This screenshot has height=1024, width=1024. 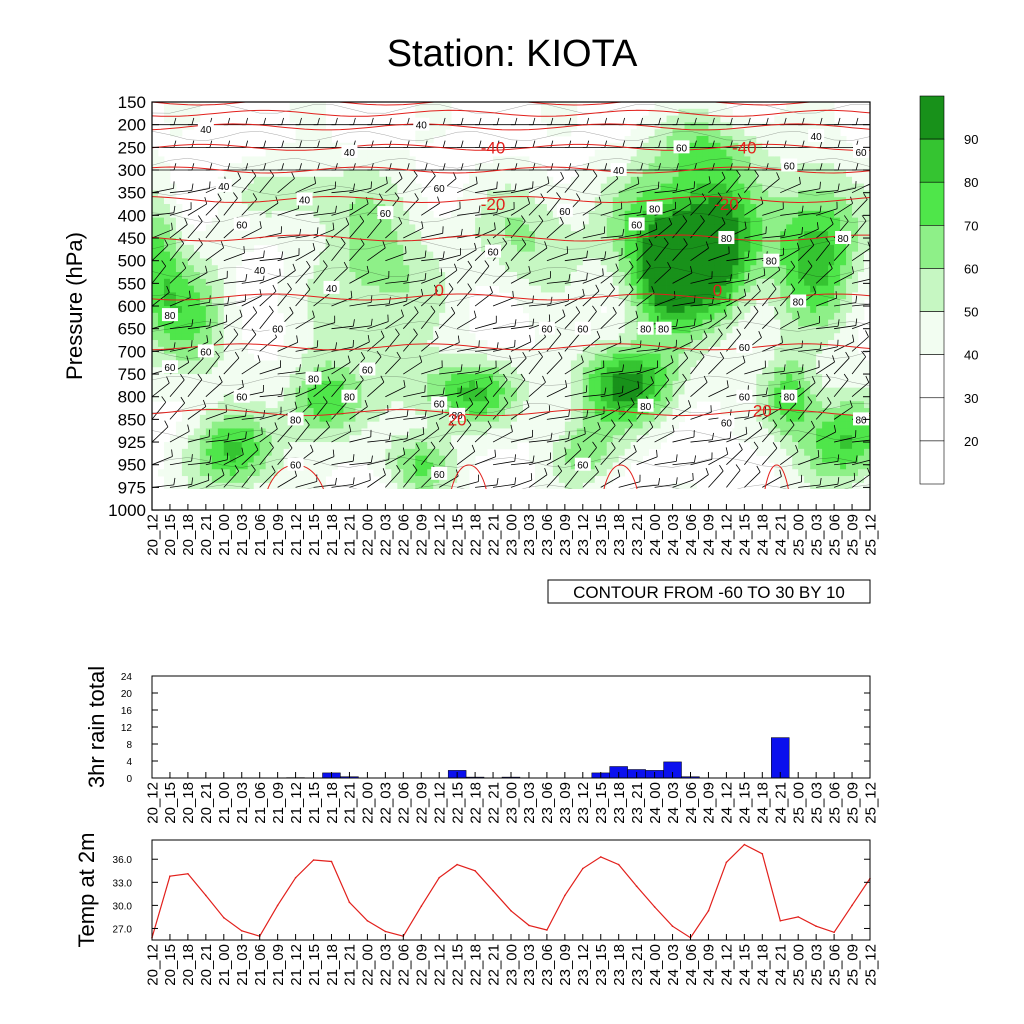 What do you see at coordinates (123, 860) in the screenshot?
I see `temp-y-tick-label: 36.0` at bounding box center [123, 860].